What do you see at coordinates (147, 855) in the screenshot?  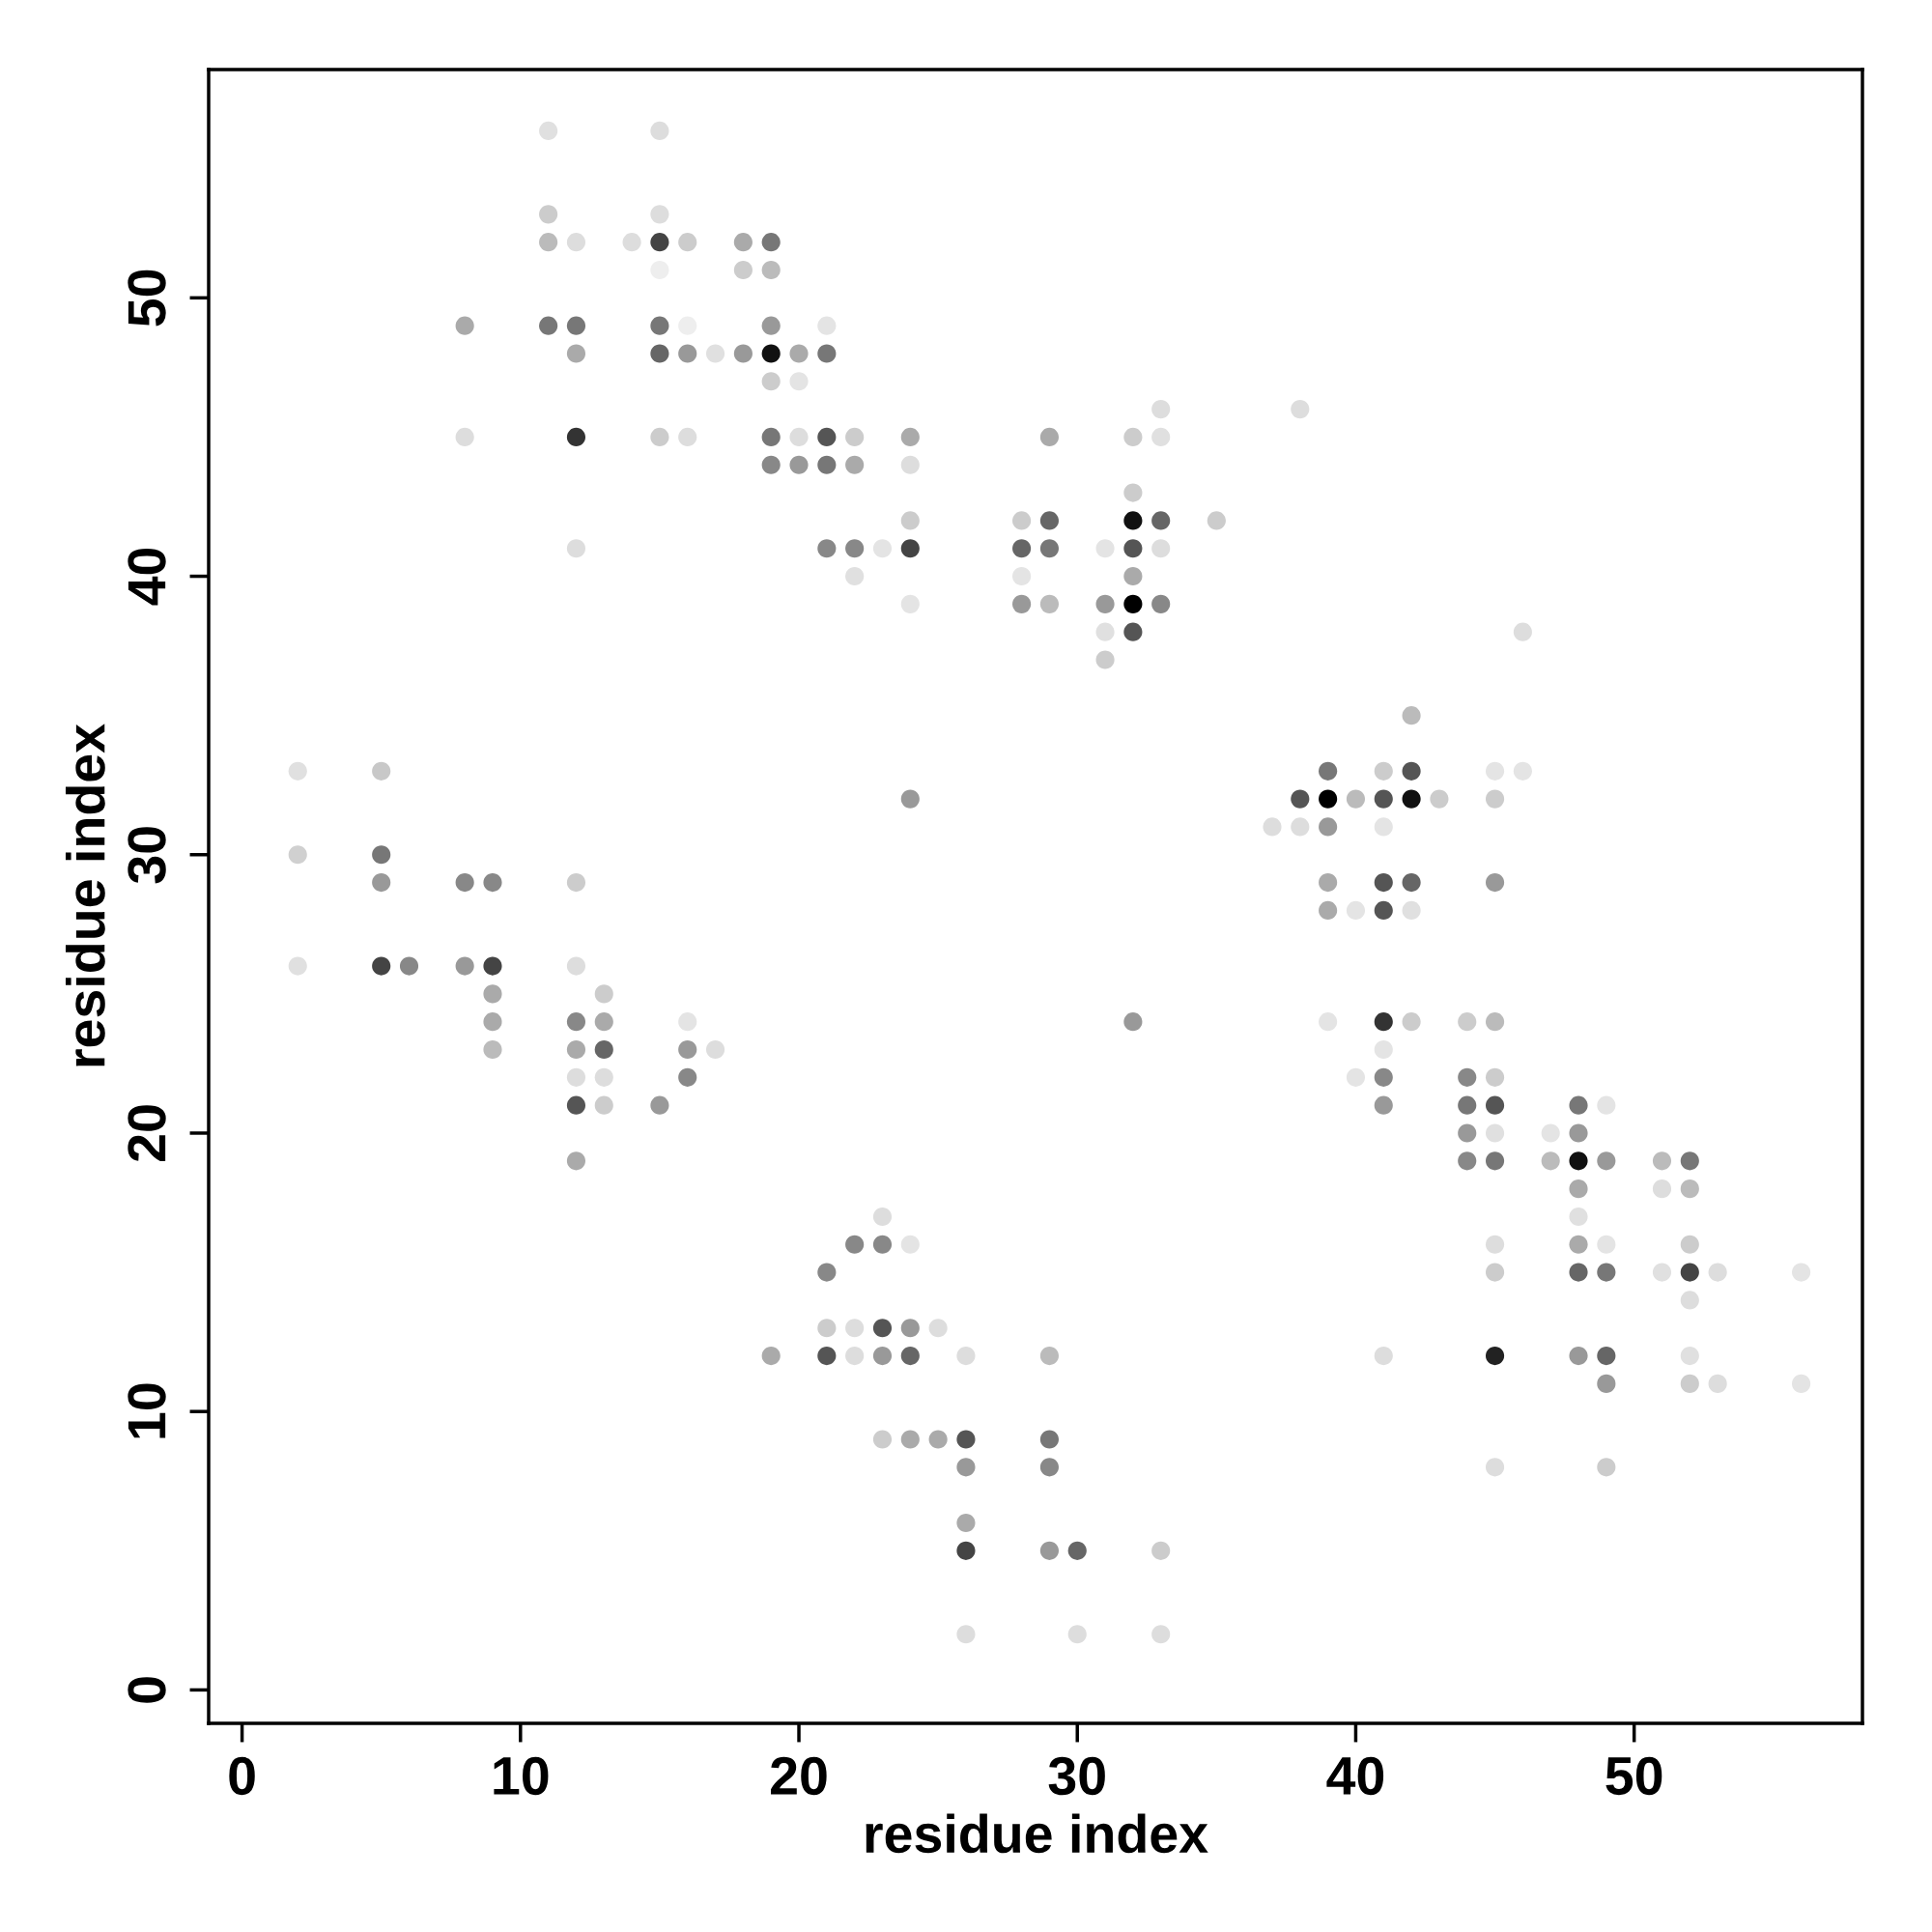 I see `y-tick-label: 30` at bounding box center [147, 855].